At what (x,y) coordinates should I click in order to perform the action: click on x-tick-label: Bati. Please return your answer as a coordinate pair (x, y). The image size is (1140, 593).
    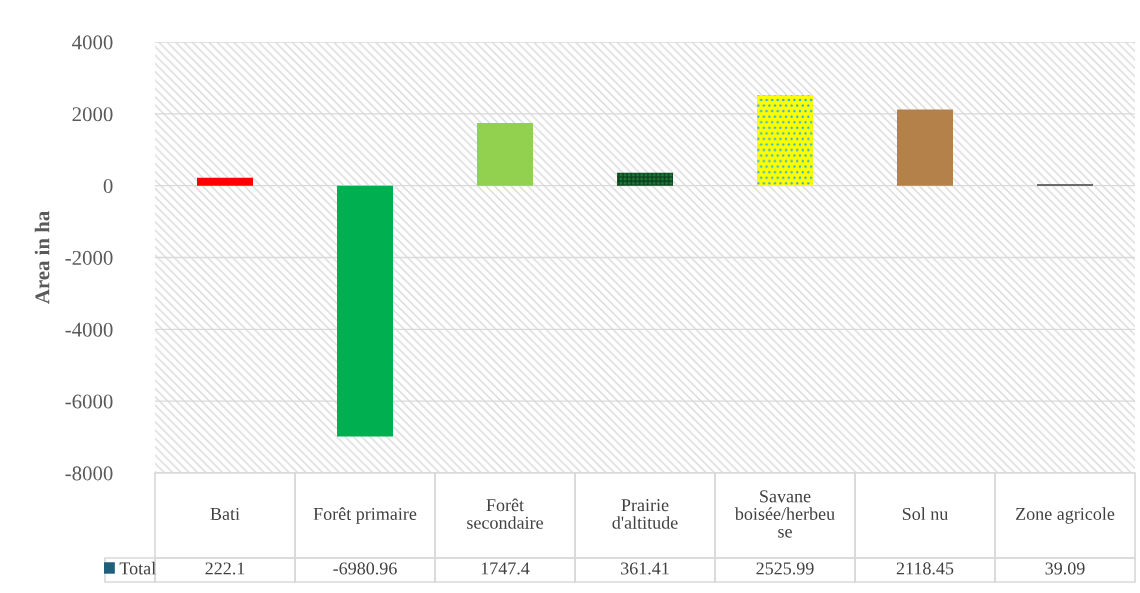
    Looking at the image, I should click on (225, 514).